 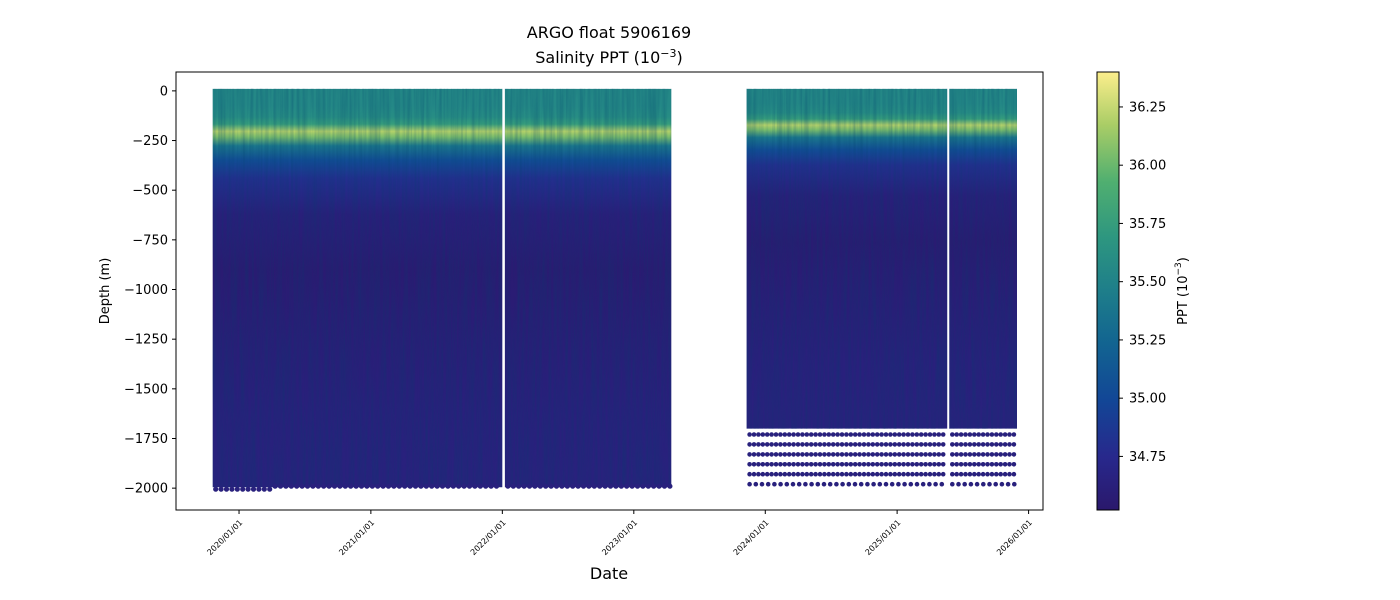 What do you see at coordinates (680, 57) in the screenshot?
I see `subtitle-close: )` at bounding box center [680, 57].